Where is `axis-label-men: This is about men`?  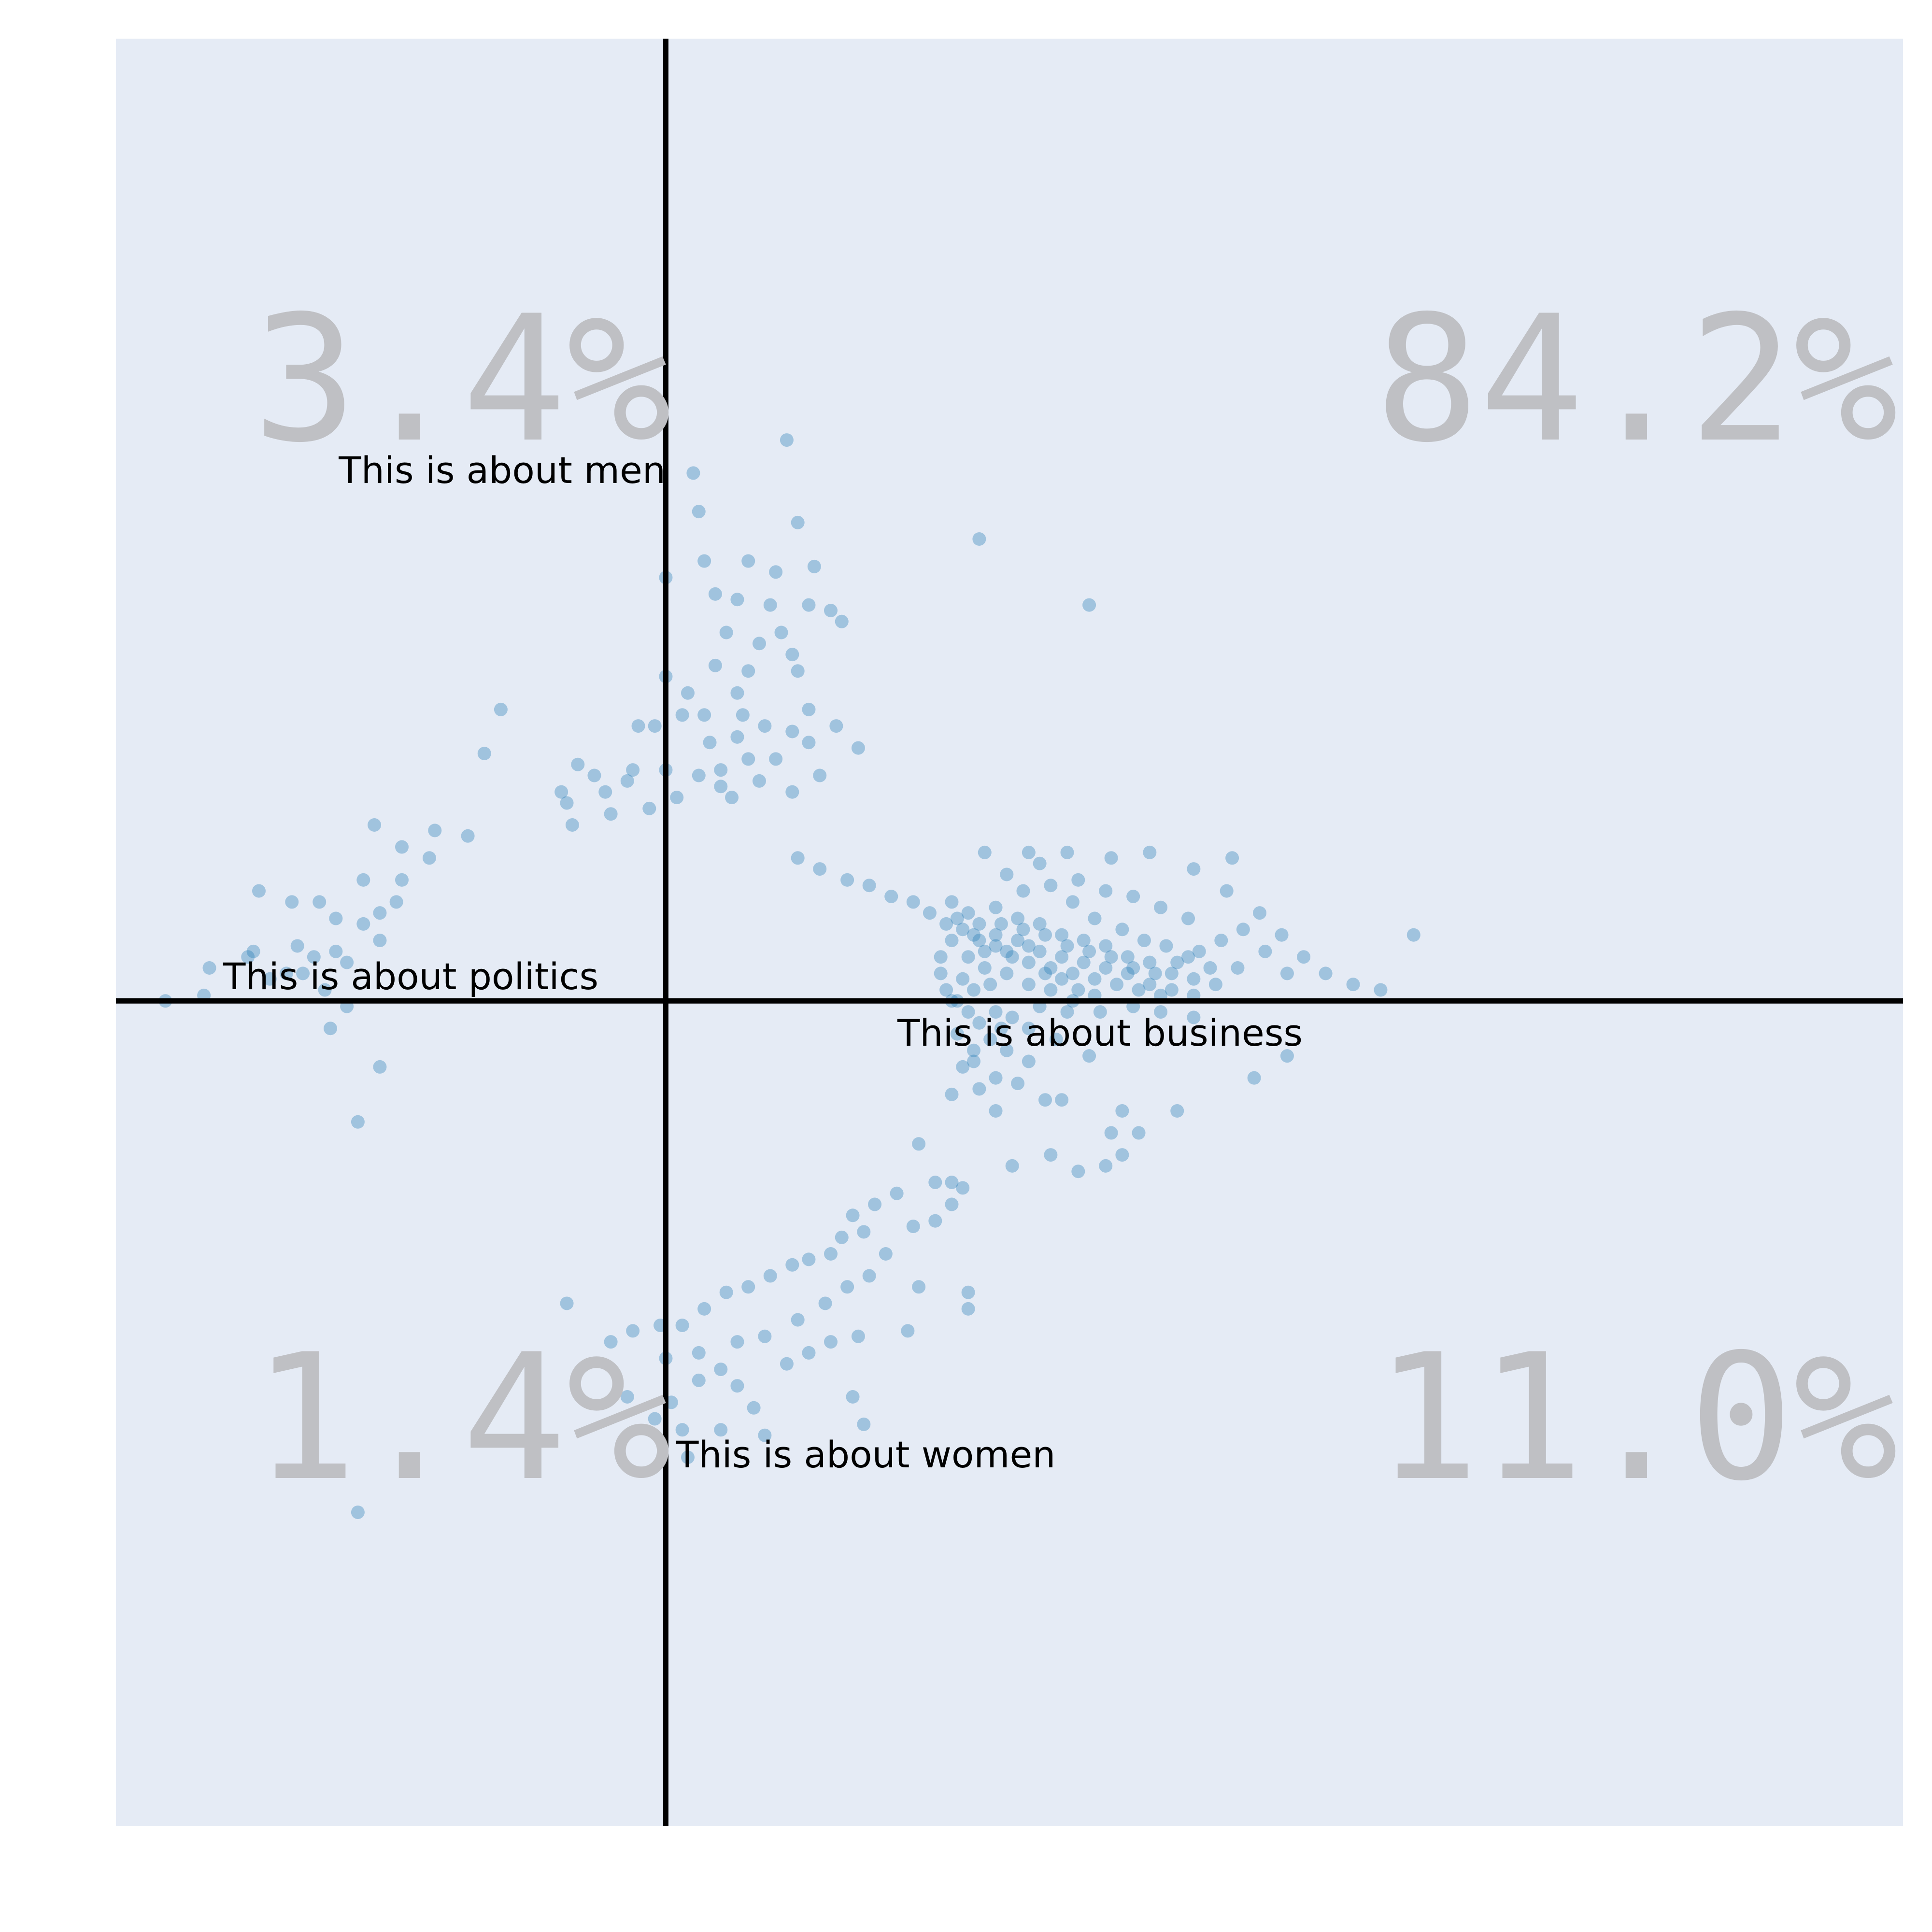 axis-label-men: This is about men is located at coordinates (502, 470).